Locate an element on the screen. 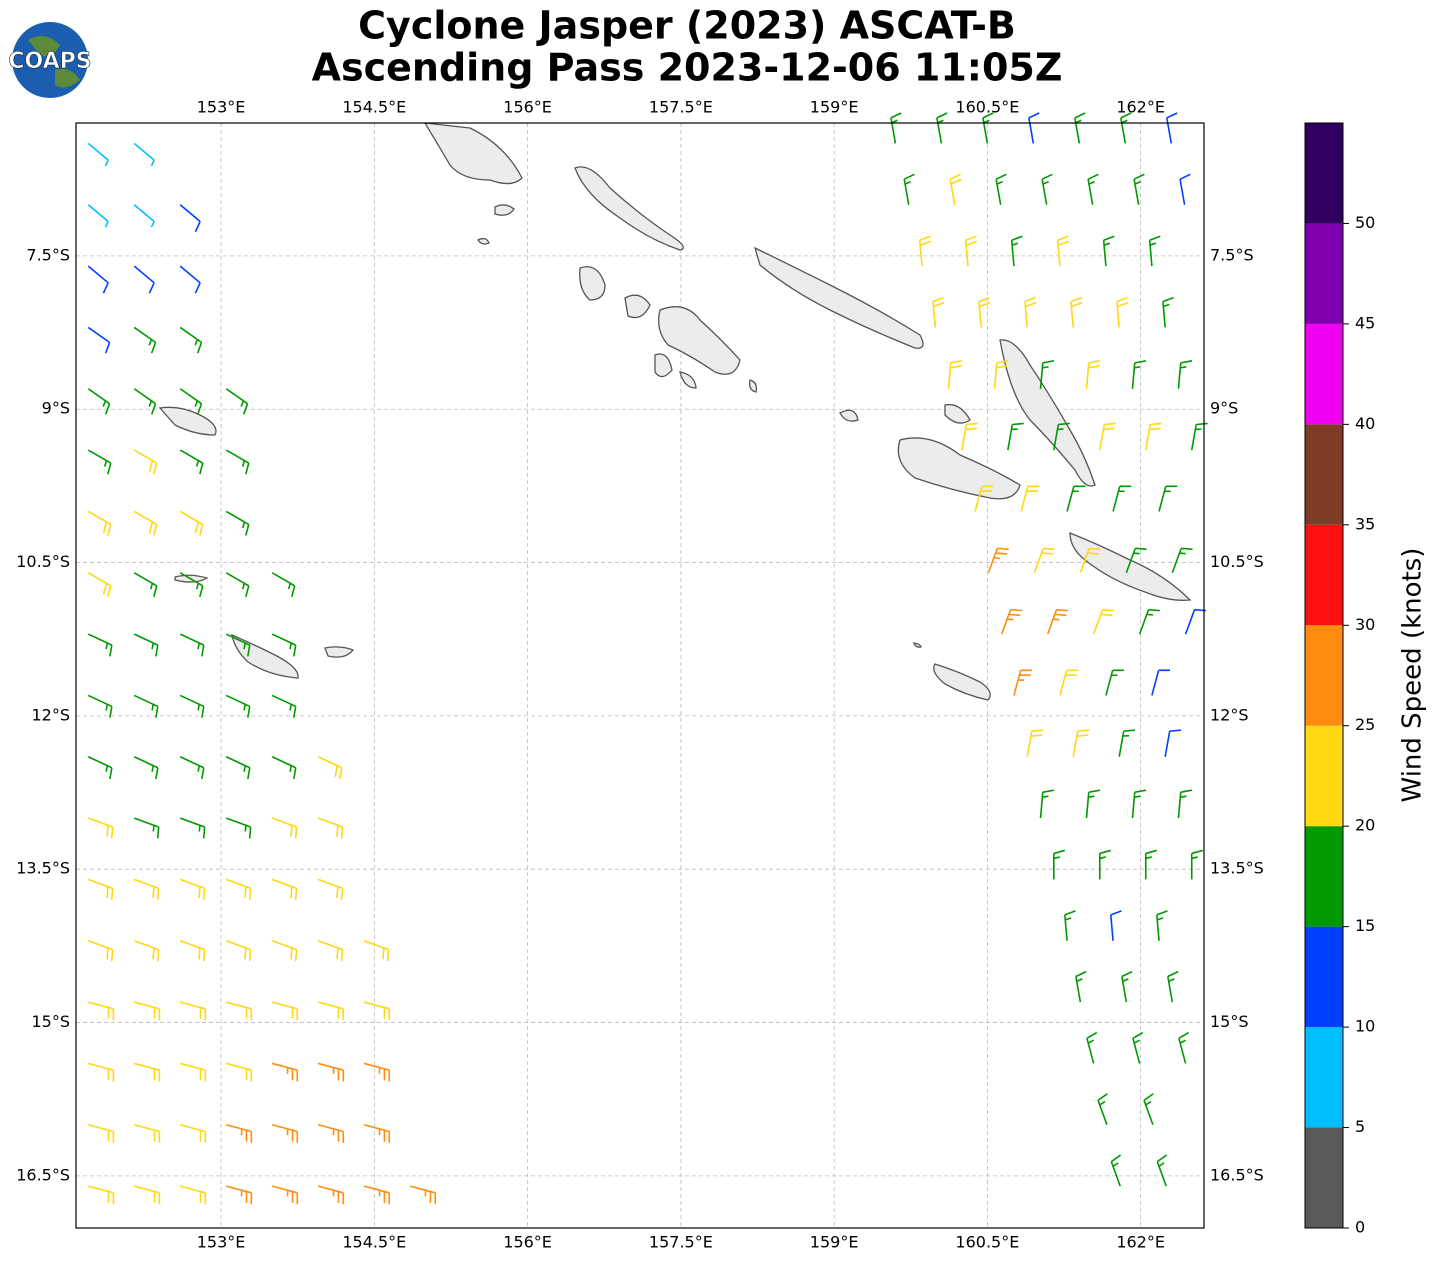 The height and width of the screenshot is (1264, 1443). x-tick-label: 160.5°E is located at coordinates (987, 107).